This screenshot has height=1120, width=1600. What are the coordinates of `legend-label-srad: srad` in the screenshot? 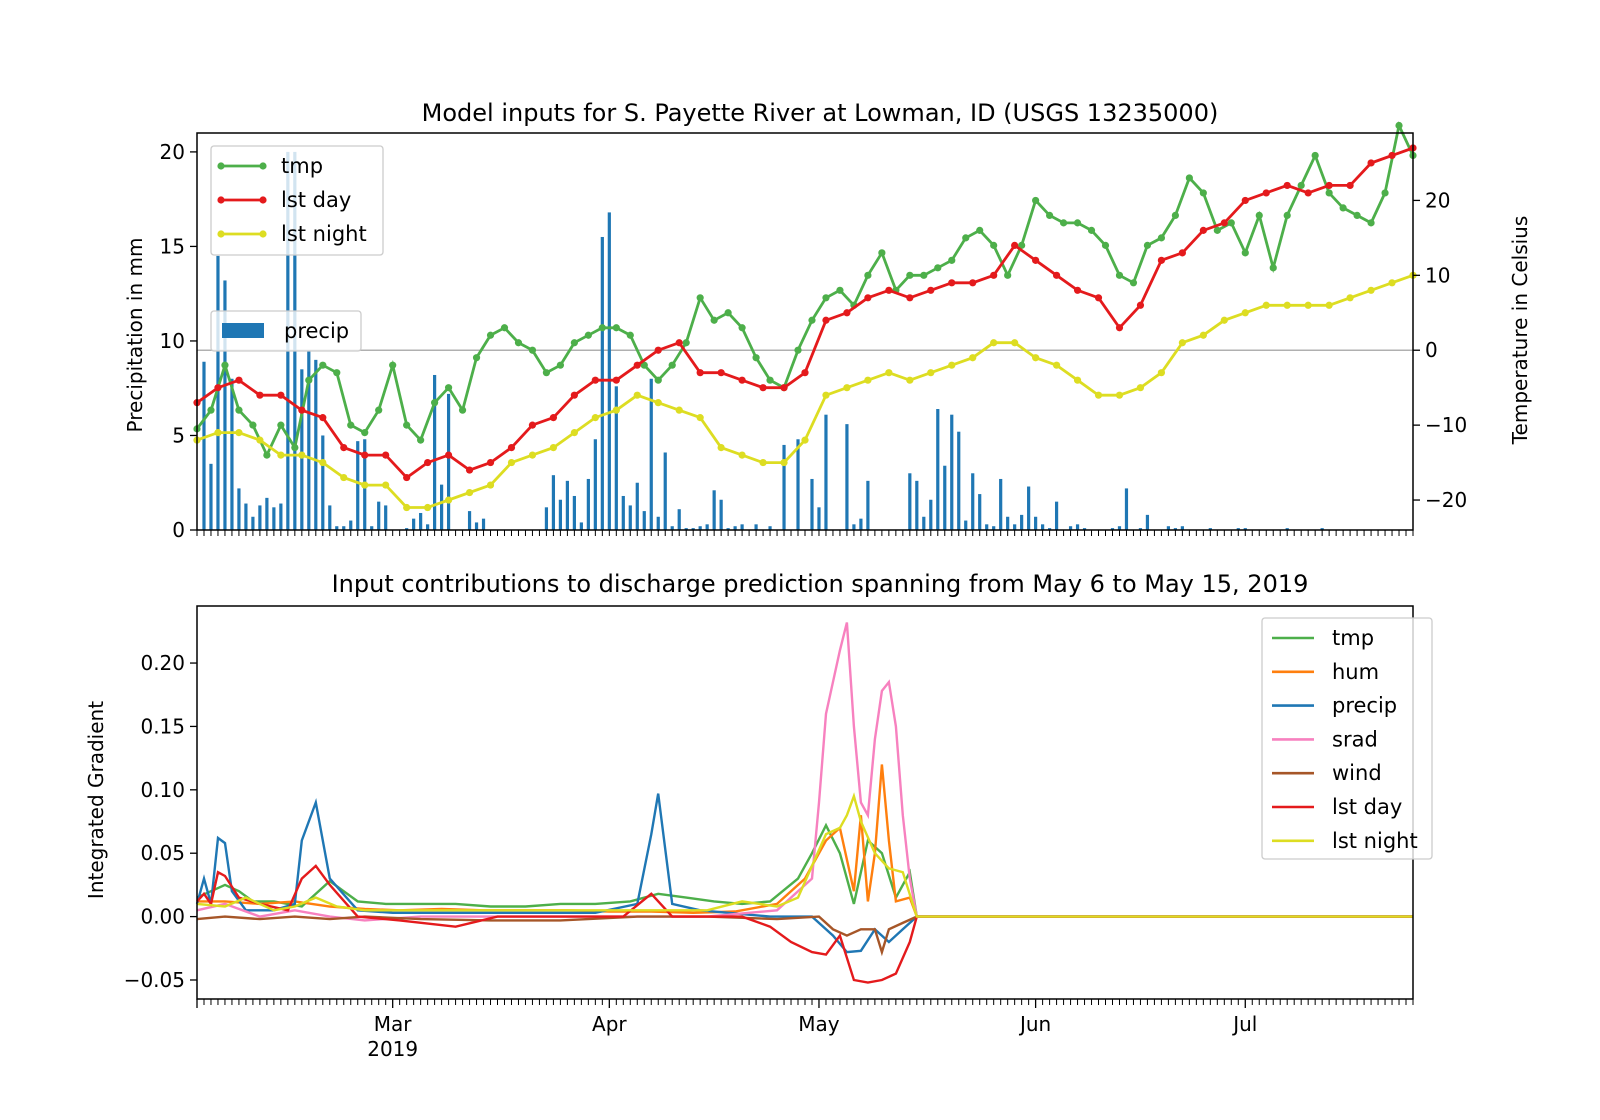 It's located at (1355, 739).